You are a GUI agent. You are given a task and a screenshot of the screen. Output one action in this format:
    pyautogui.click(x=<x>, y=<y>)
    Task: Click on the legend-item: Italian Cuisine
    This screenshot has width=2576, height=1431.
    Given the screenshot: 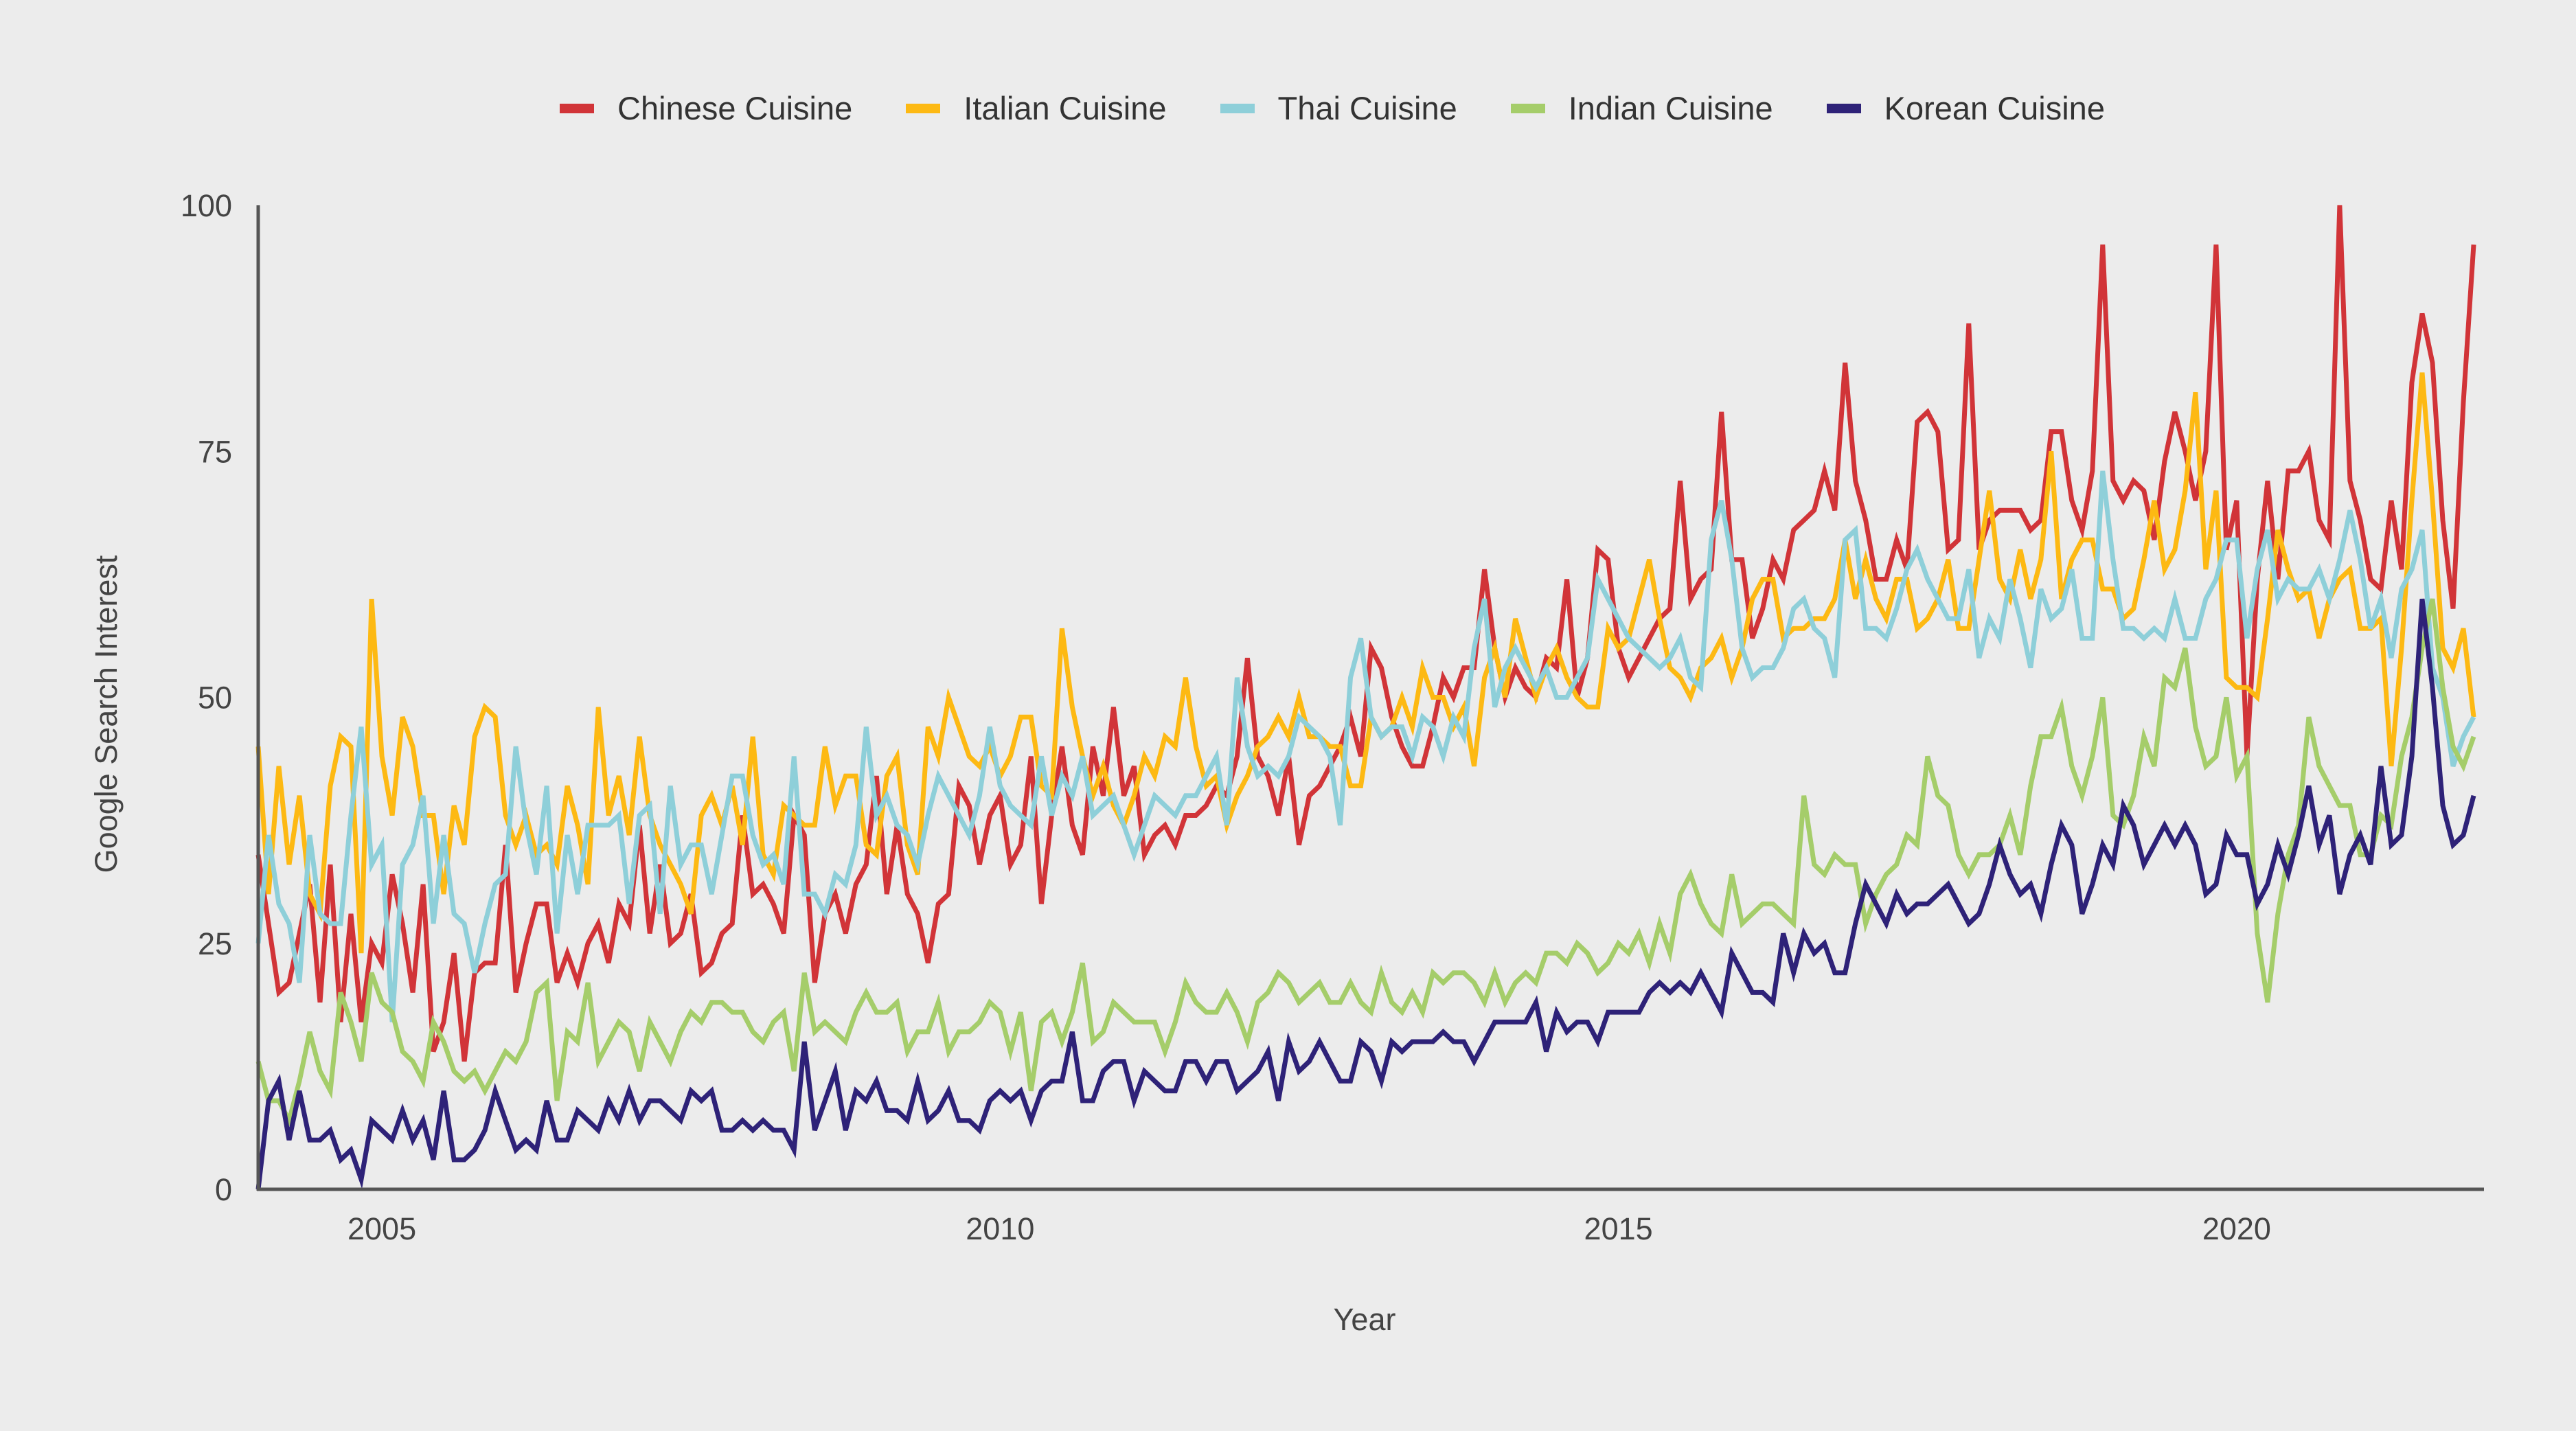 What is the action you would take?
    pyautogui.click(x=1036, y=108)
    